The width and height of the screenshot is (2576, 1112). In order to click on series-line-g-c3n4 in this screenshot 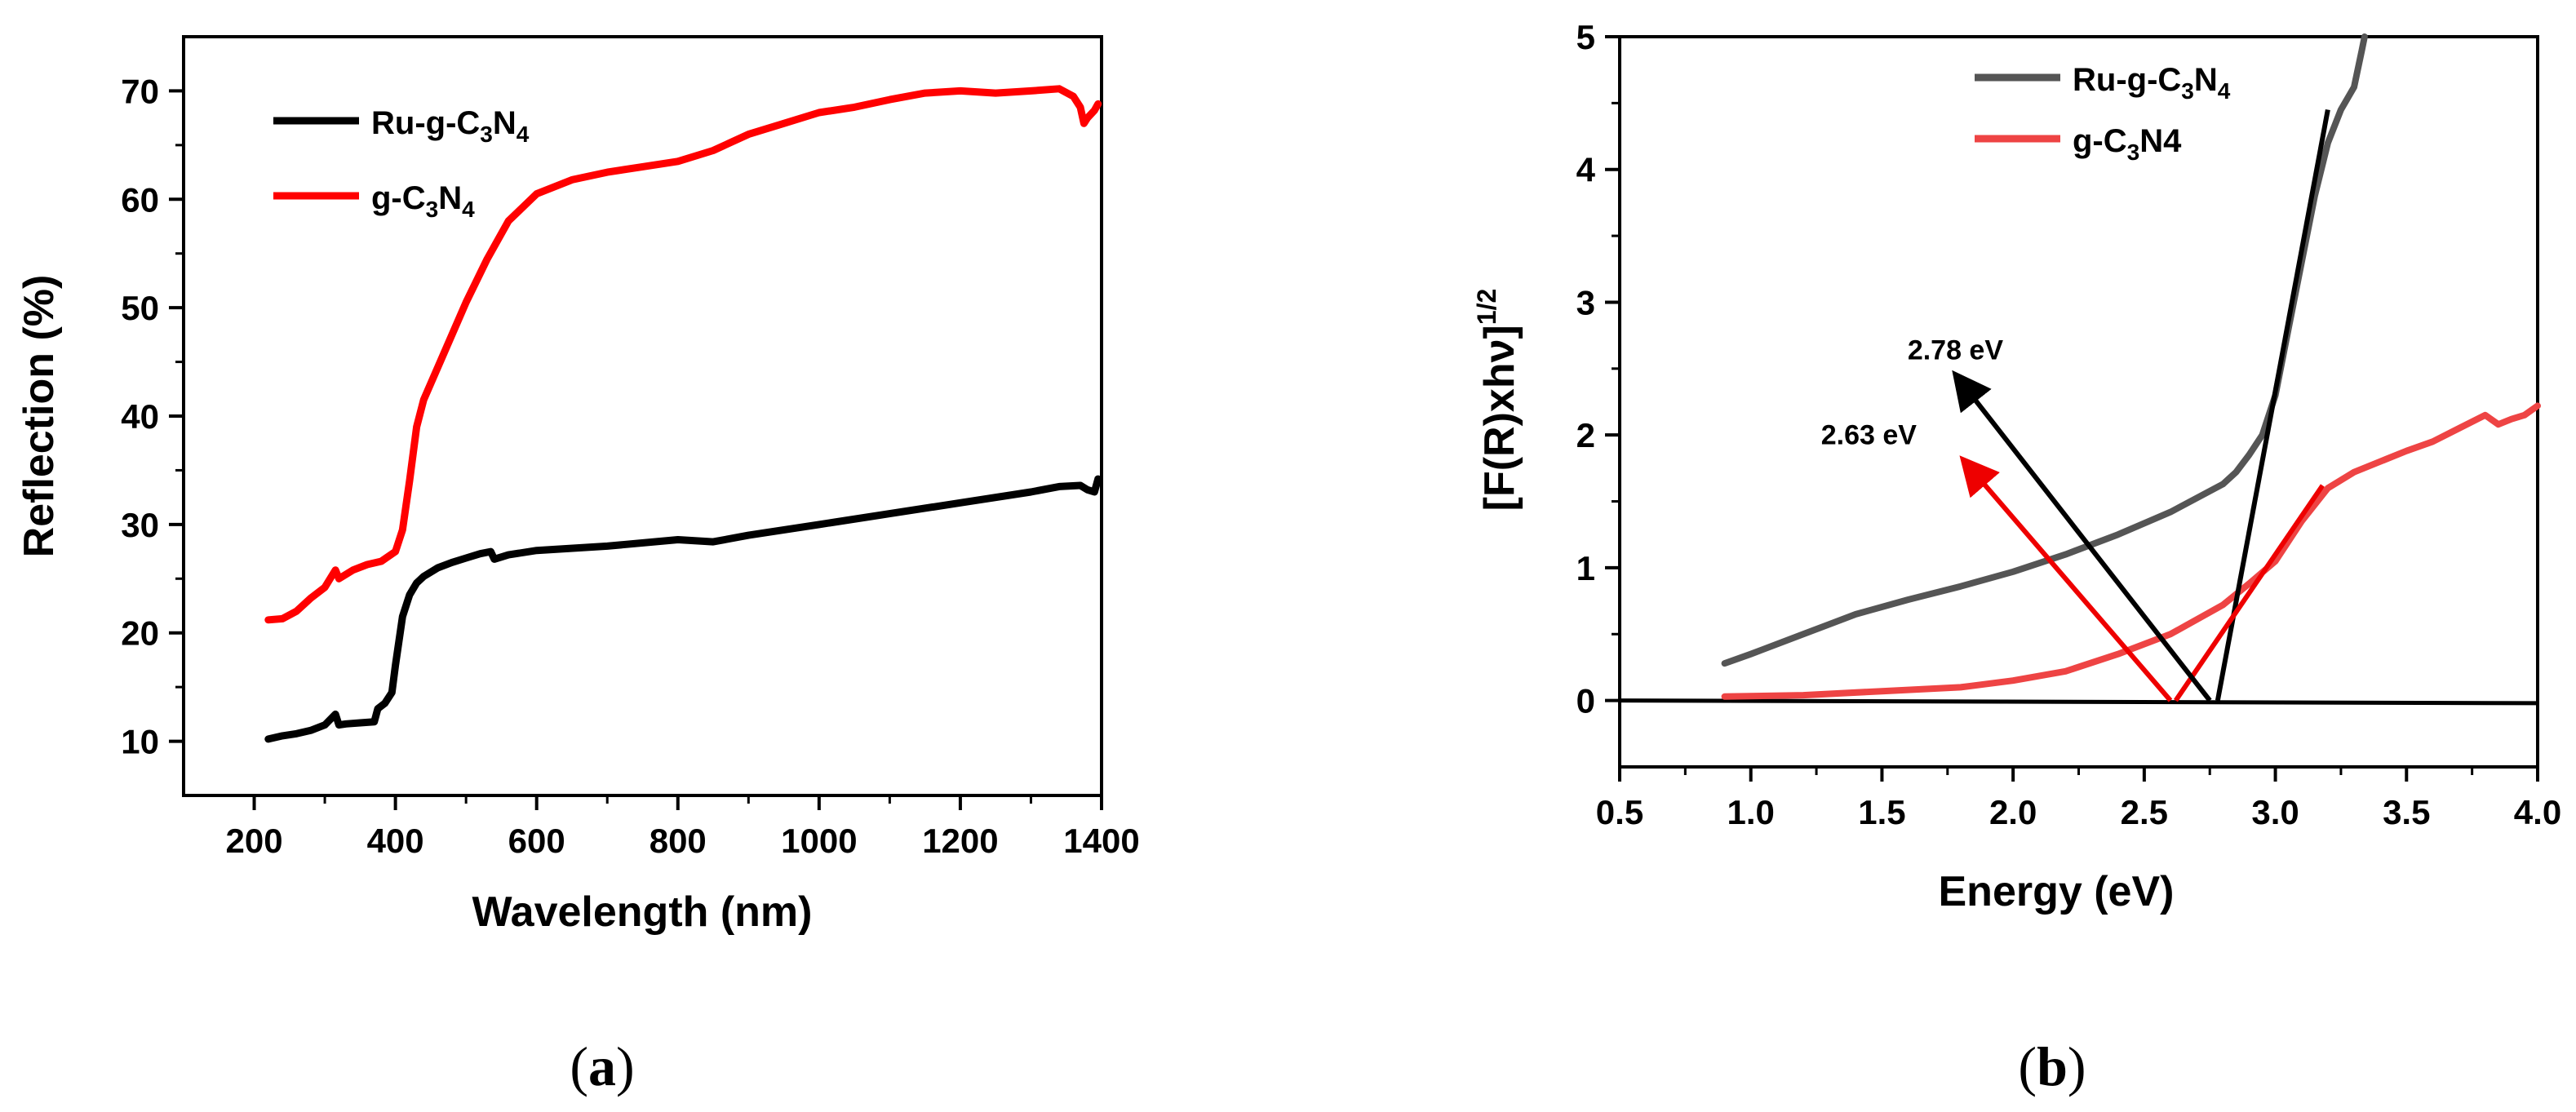, I will do `click(2131, 551)`.